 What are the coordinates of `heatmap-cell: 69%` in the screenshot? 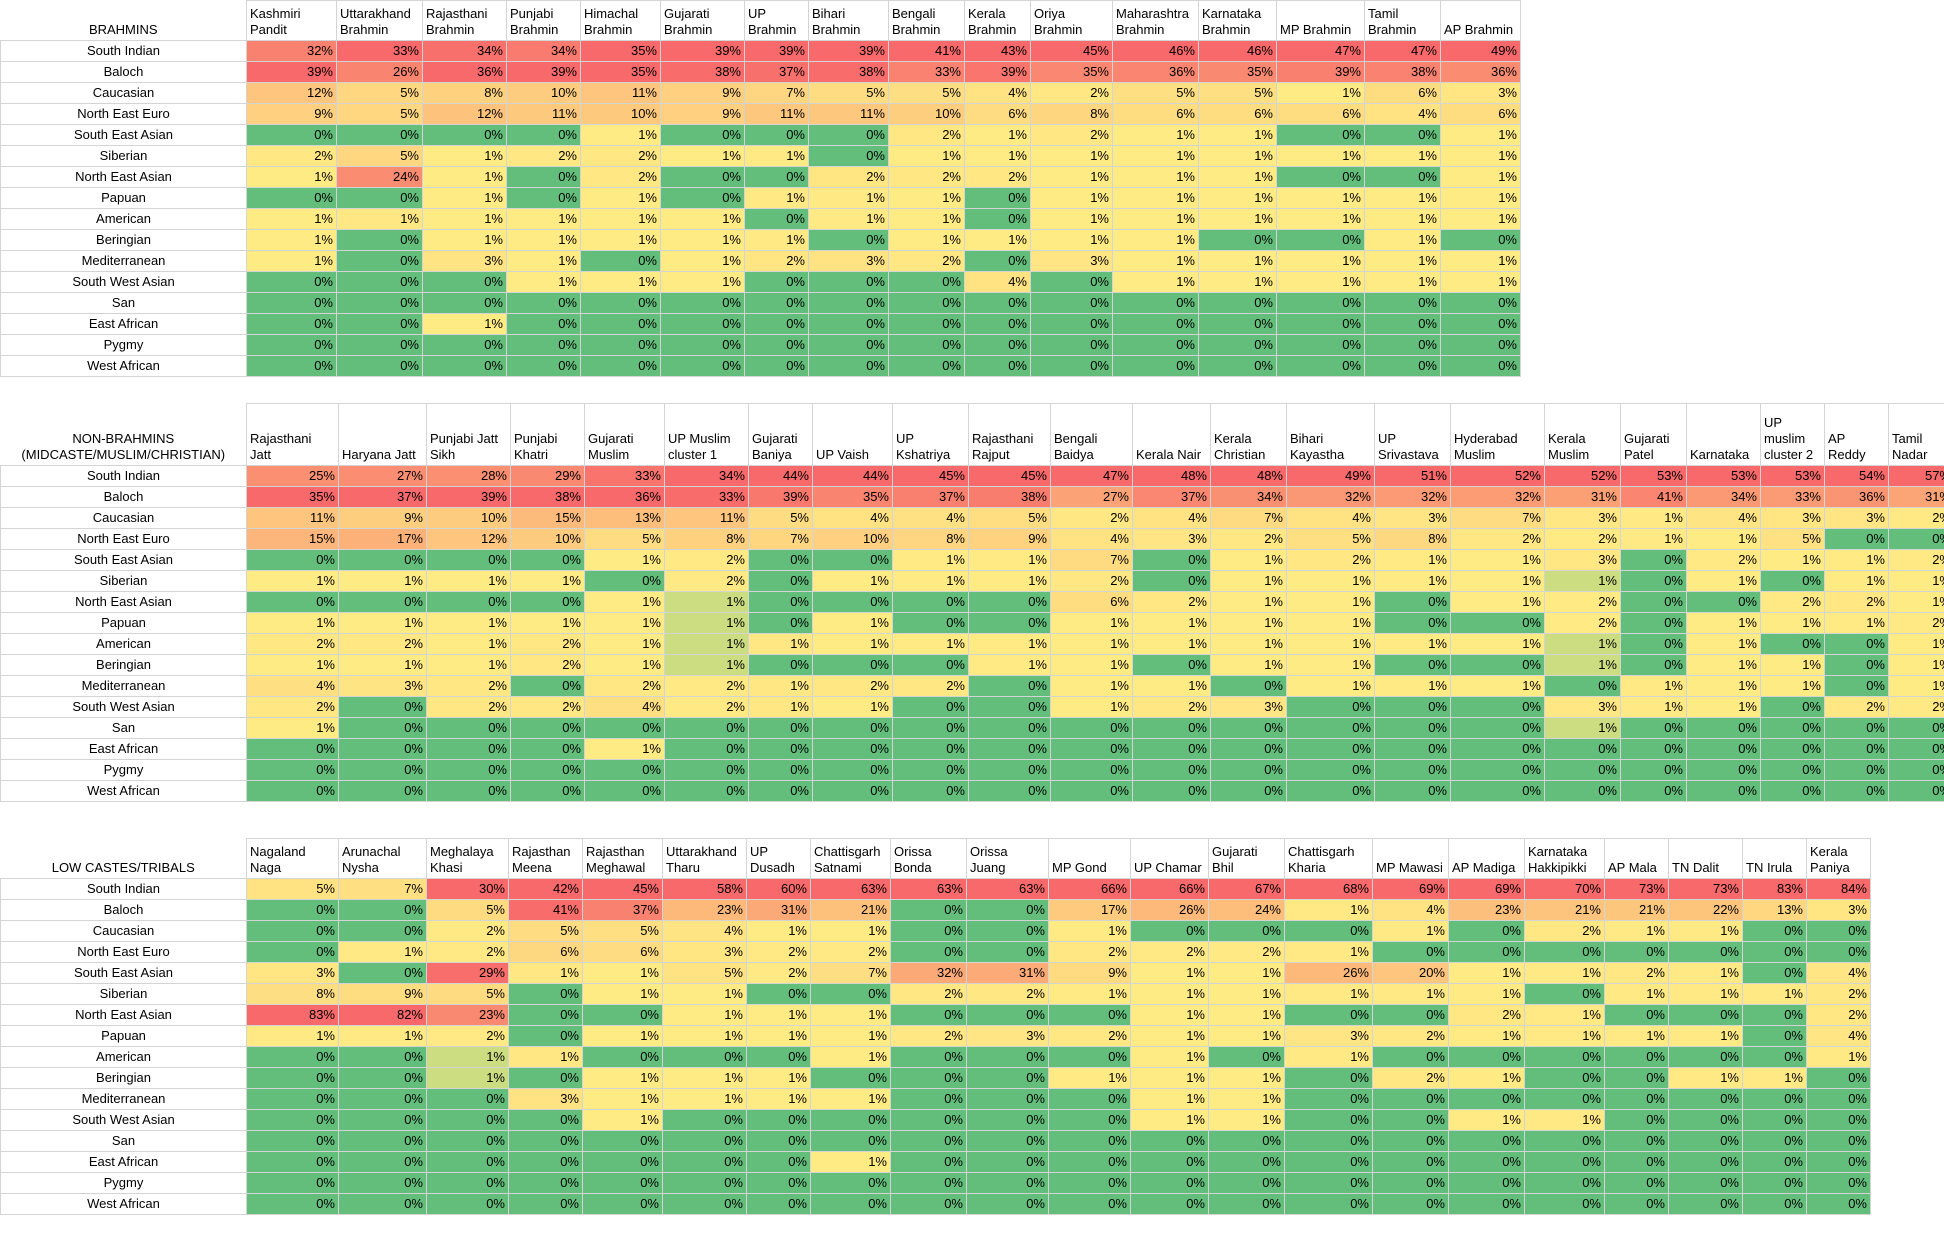 It's located at (1410, 889).